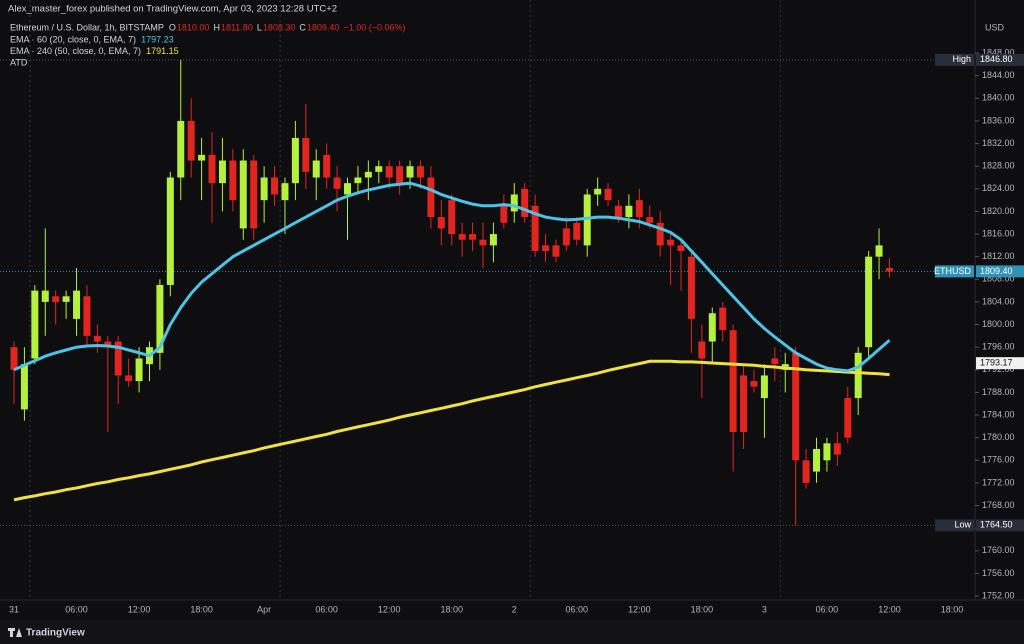 The height and width of the screenshot is (644, 1024). Describe the element at coordinates (323, 27) in the screenshot. I see `ohlc-value: 1809.40` at that location.